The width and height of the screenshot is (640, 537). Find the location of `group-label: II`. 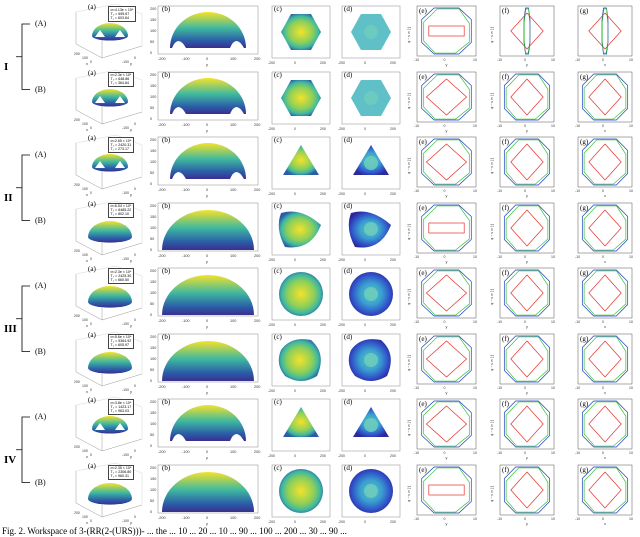

group-label: II is located at coordinates (8, 197).